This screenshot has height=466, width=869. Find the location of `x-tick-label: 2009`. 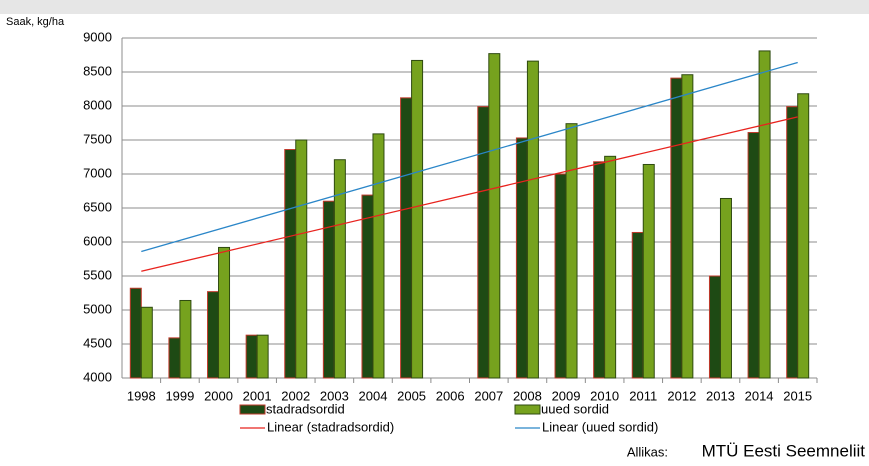

x-tick-label: 2009 is located at coordinates (566, 395).